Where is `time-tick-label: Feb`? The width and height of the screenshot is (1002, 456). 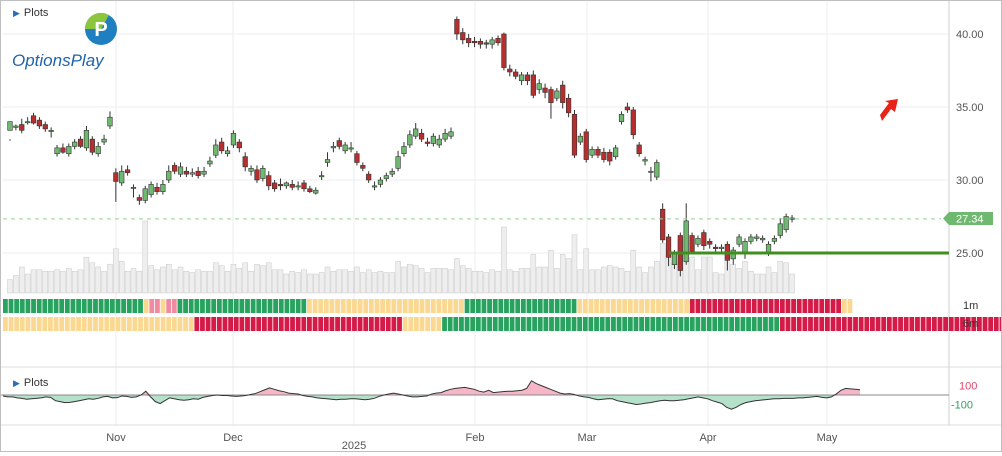 time-tick-label: Feb is located at coordinates (475, 438).